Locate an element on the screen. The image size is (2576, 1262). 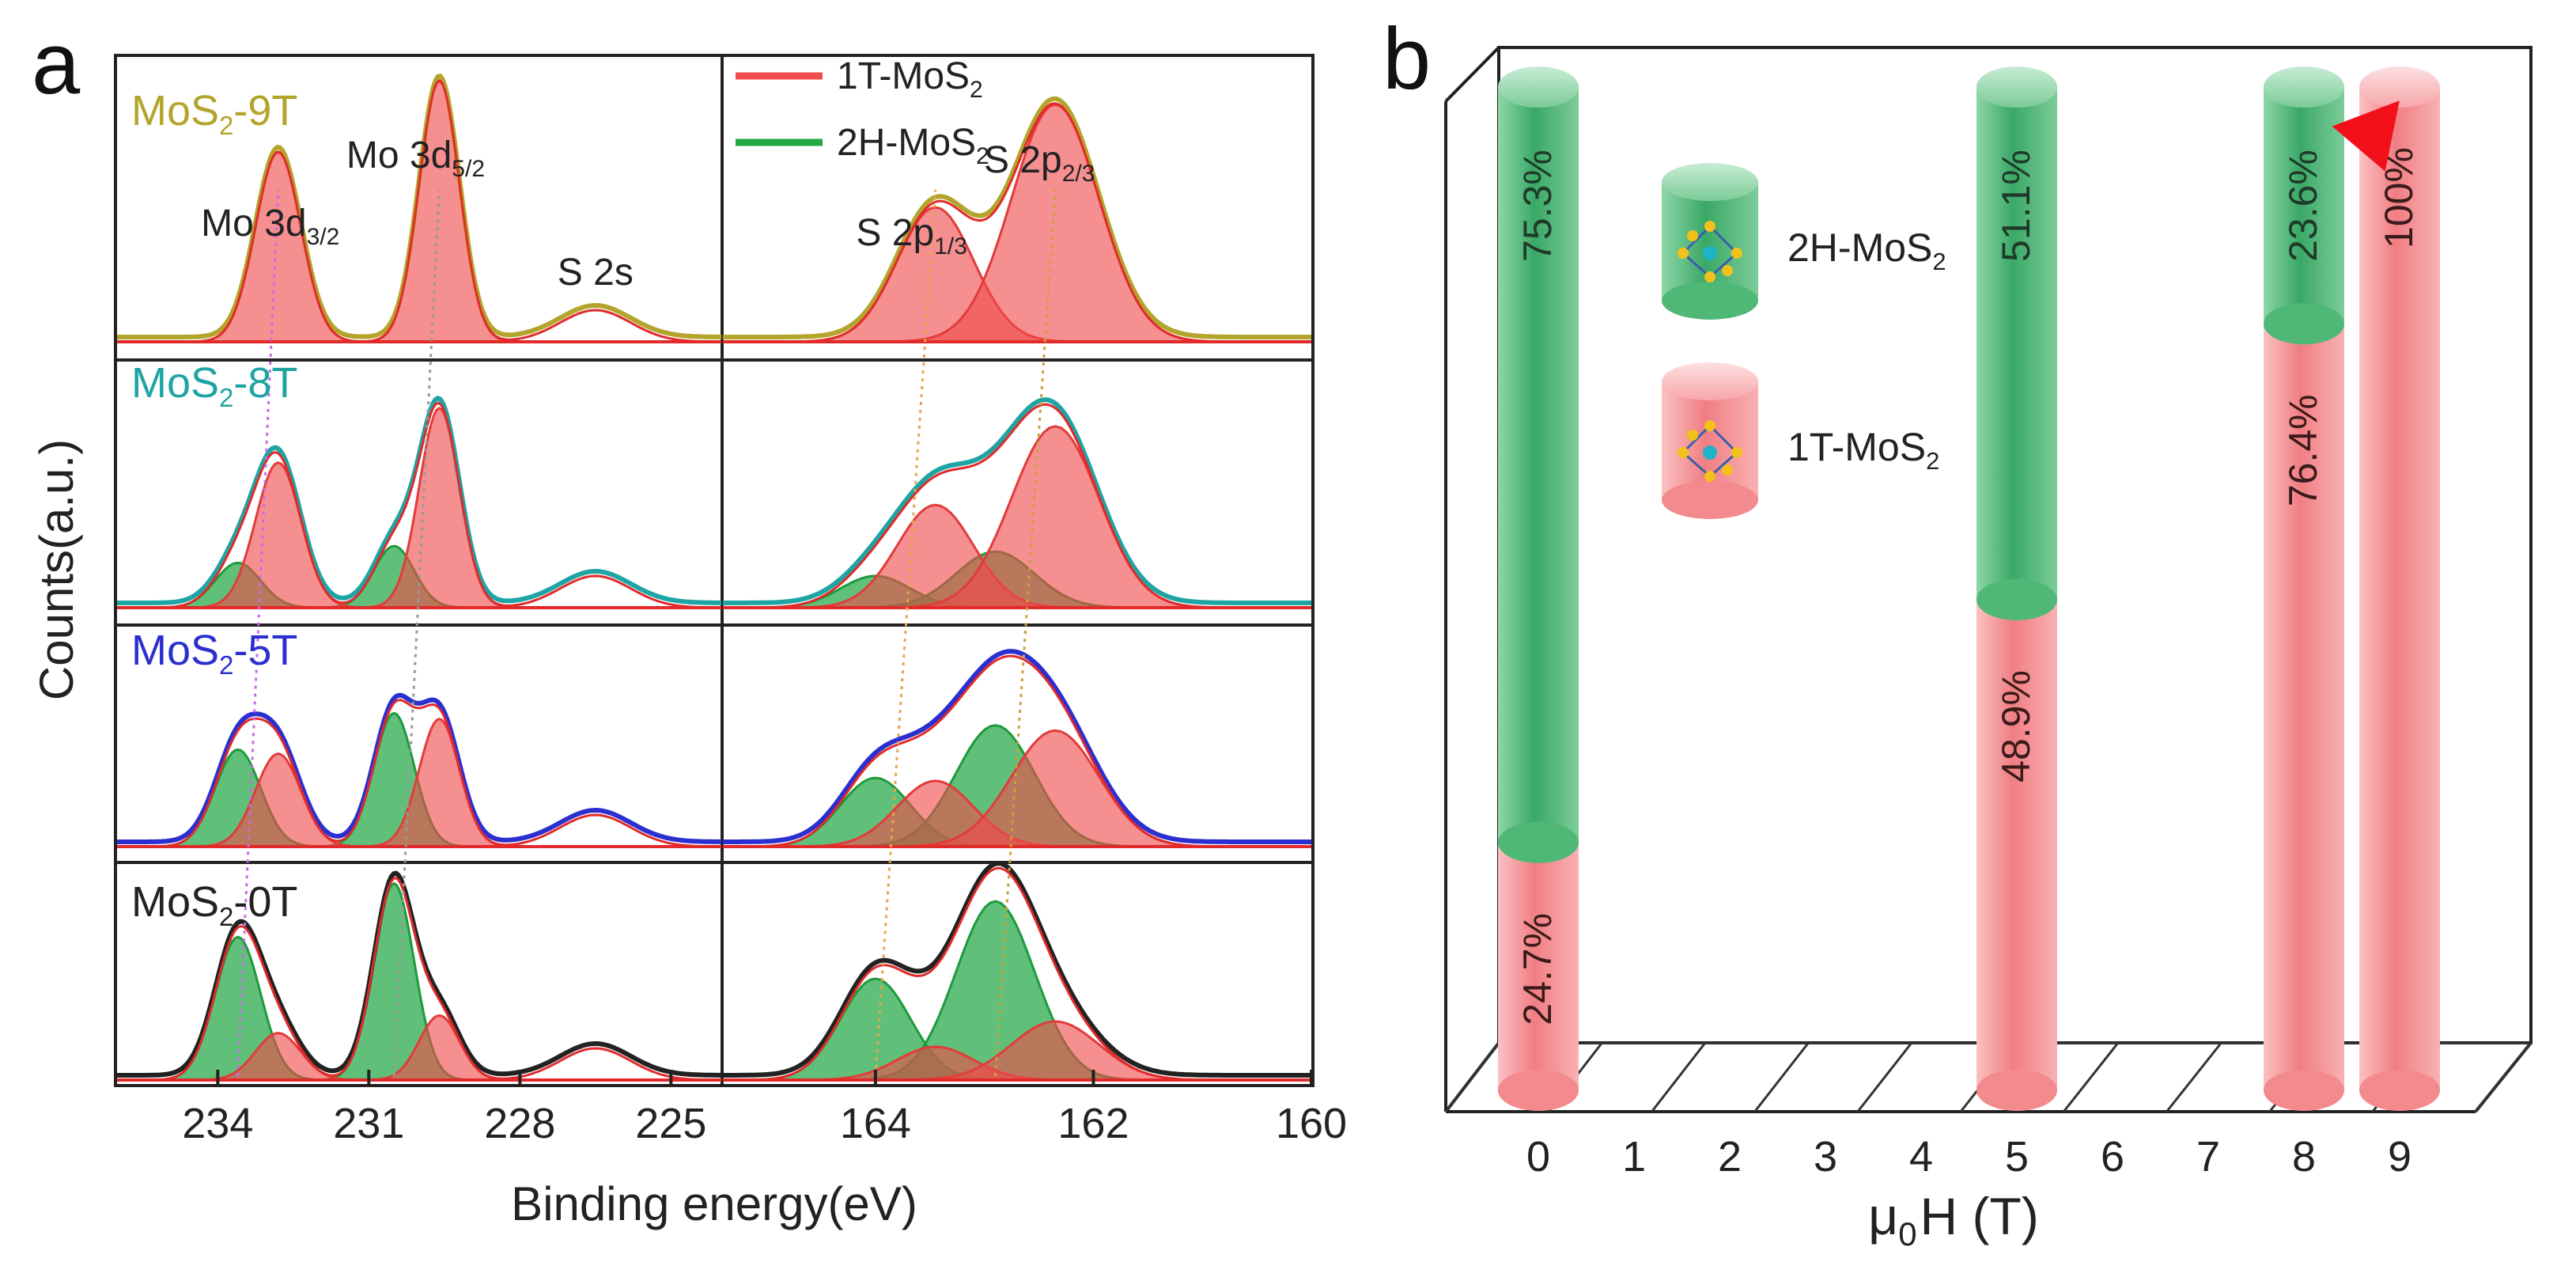
peak-label-s2p1: S 2p1/3 is located at coordinates (911, 236).